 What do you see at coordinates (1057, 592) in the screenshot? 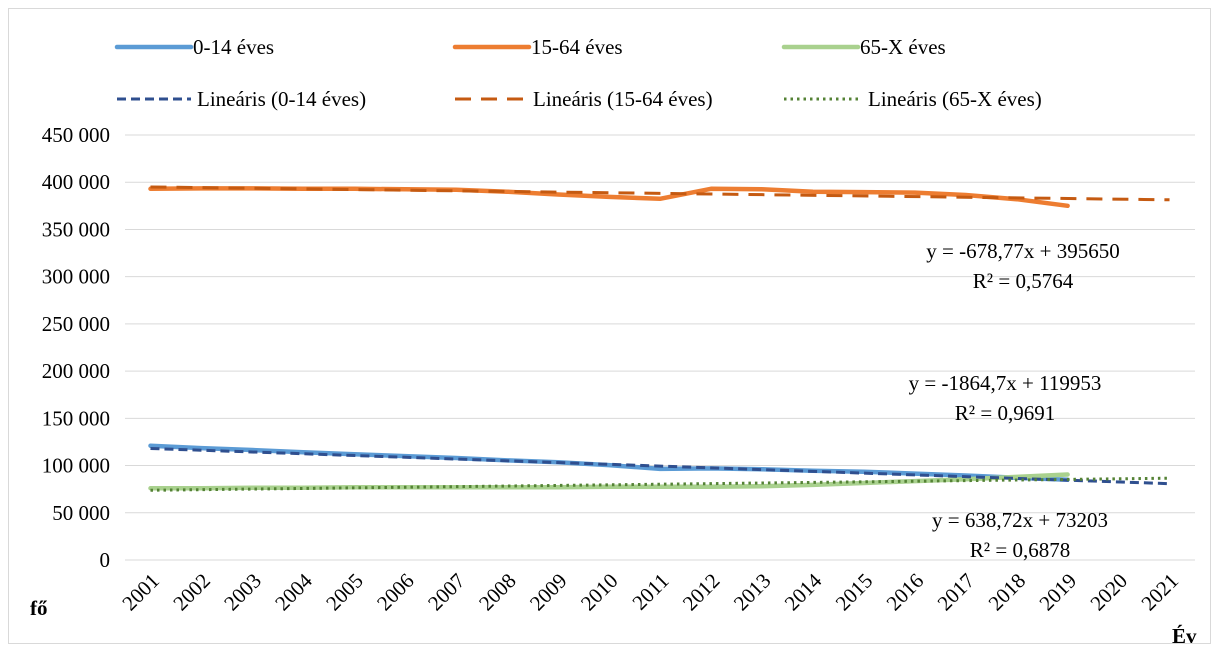
I see `x-tick-label: 2019` at bounding box center [1057, 592].